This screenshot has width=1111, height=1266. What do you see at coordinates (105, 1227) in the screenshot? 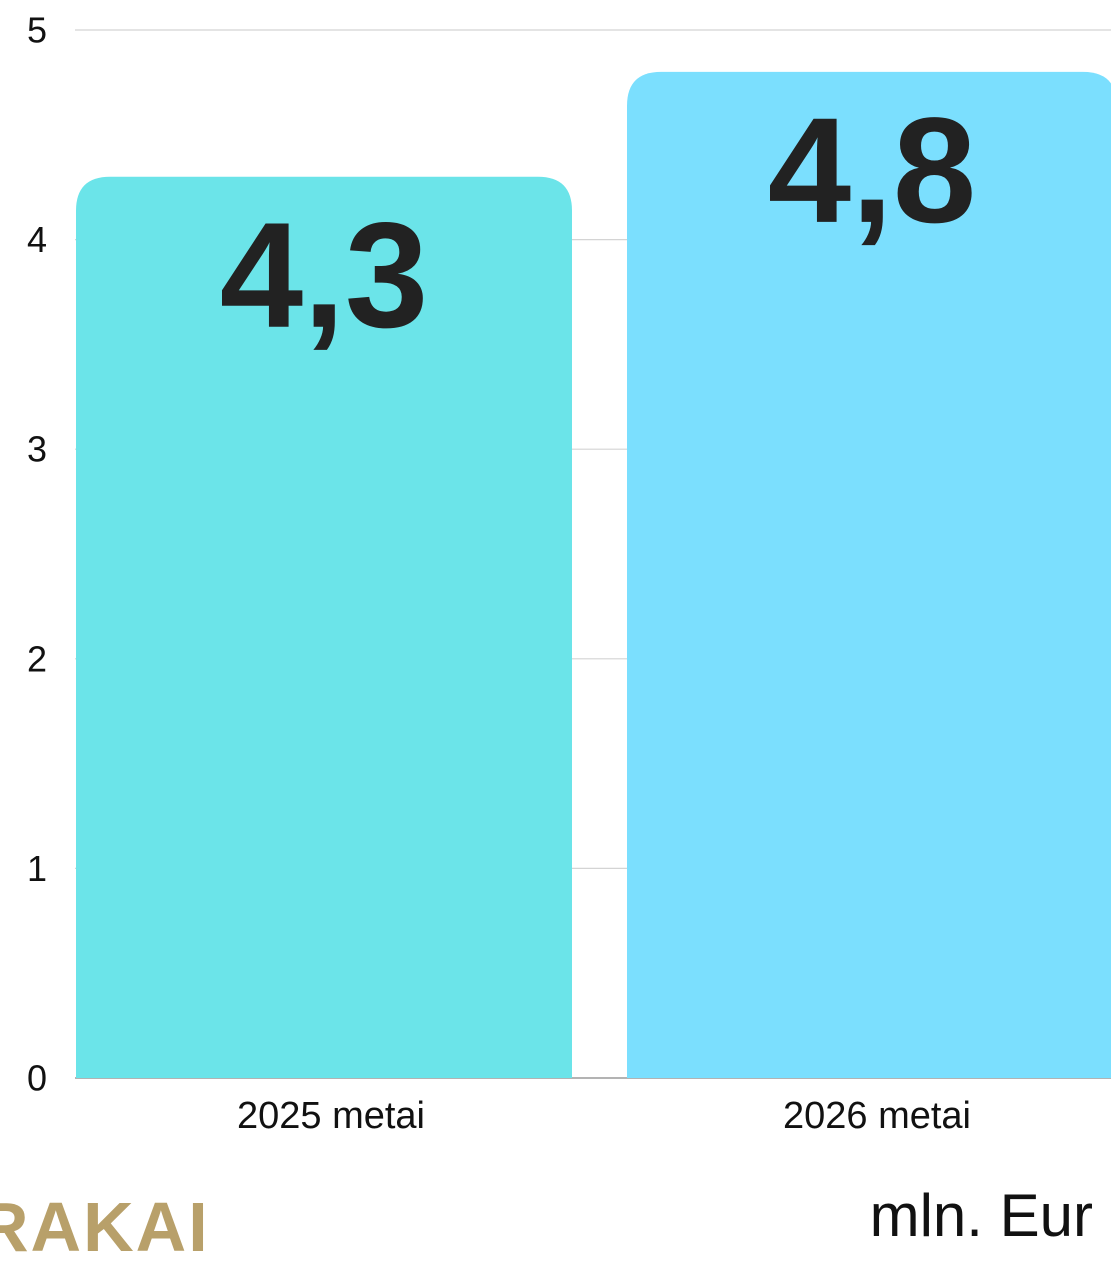
I see `logo-wordmark: RAKAI` at bounding box center [105, 1227].